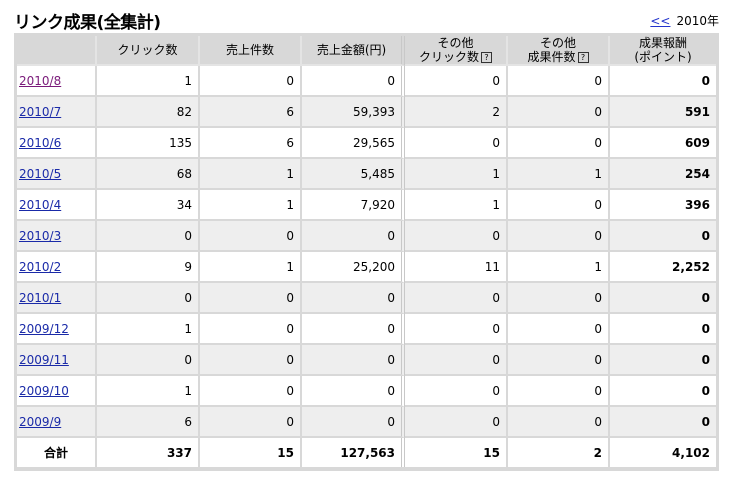 This screenshot has width=737, height=484. What do you see at coordinates (40, 80) in the screenshot?
I see `month-link: 2010/8` at bounding box center [40, 80].